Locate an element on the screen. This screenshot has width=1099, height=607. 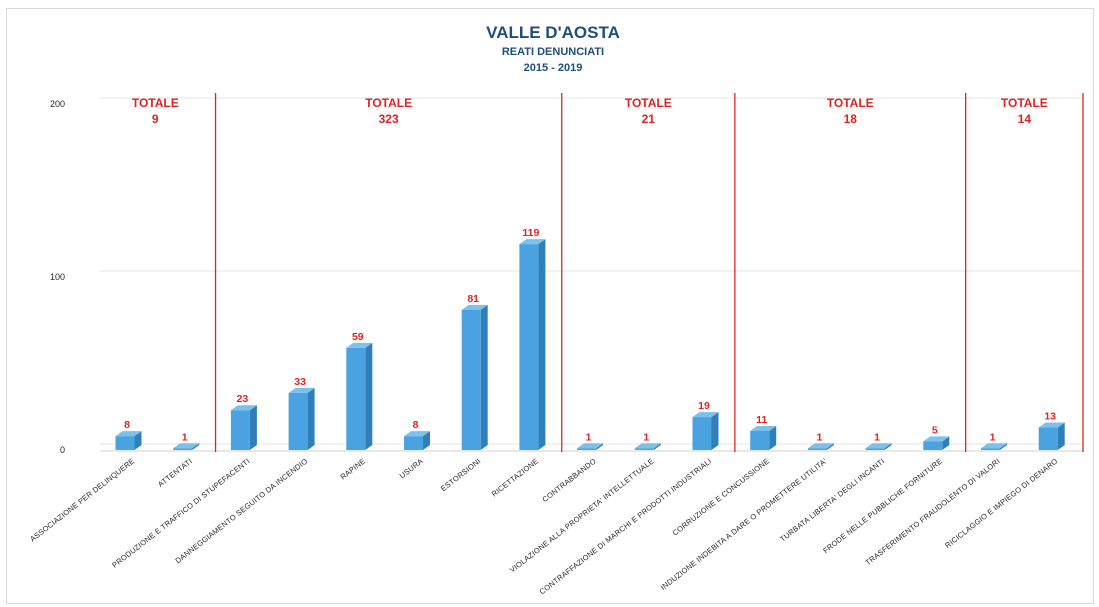
category-label: TURBATA LIBERTA' DEGLI INCANTI is located at coordinates (832, 499).